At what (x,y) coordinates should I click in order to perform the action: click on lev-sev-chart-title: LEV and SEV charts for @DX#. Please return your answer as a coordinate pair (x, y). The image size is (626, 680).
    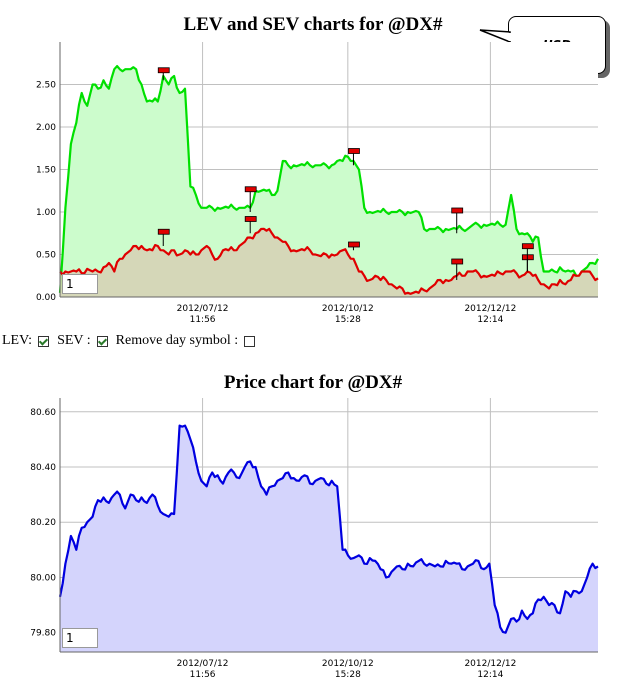
    Looking at the image, I should click on (313, 24).